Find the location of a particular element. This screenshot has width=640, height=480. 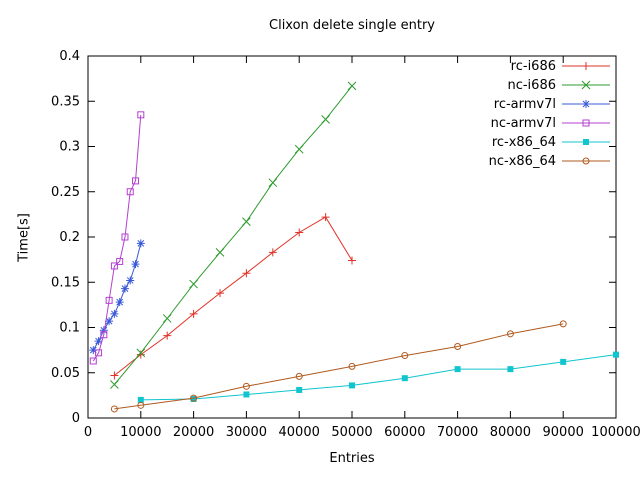

x-tick-label: 30000 is located at coordinates (246, 432).